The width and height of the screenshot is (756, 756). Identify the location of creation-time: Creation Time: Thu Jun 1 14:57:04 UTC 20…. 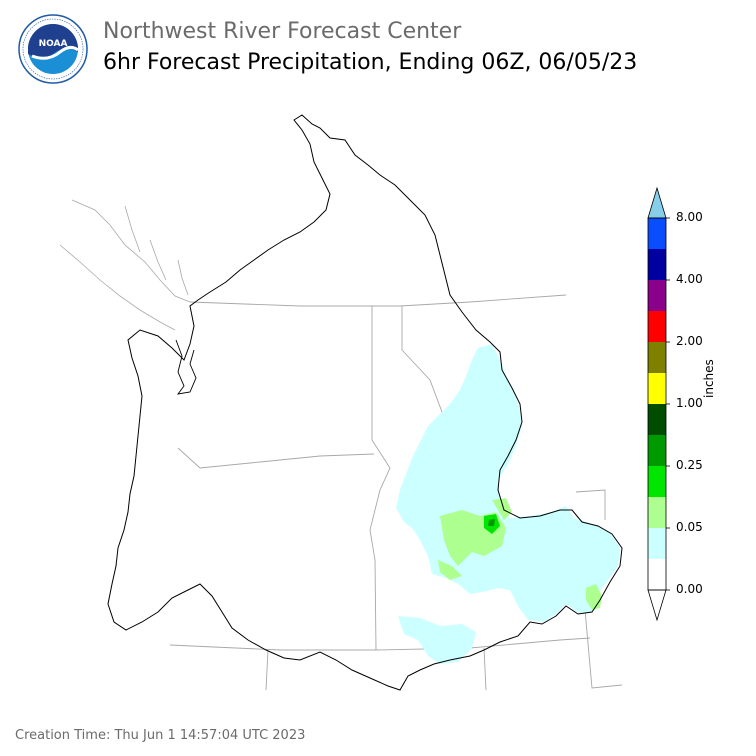
(160, 735).